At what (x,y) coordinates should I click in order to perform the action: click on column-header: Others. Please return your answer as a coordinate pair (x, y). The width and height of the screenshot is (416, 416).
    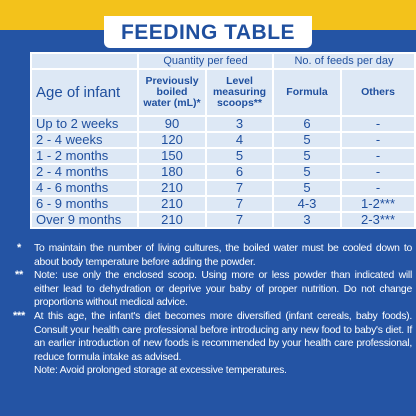
    Looking at the image, I should click on (378, 92).